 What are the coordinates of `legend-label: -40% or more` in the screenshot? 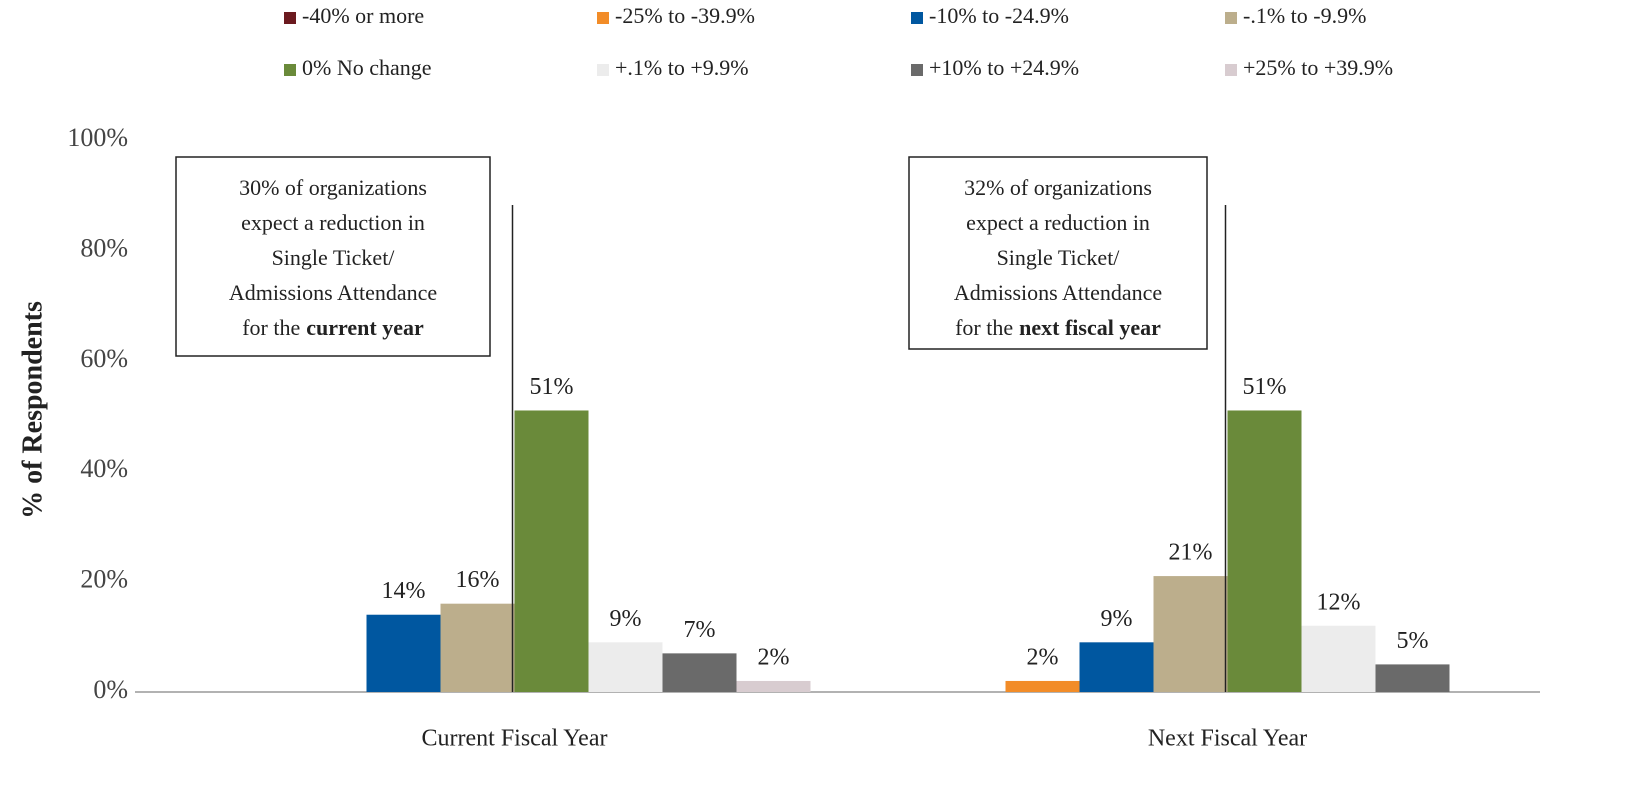 It's located at (363, 15).